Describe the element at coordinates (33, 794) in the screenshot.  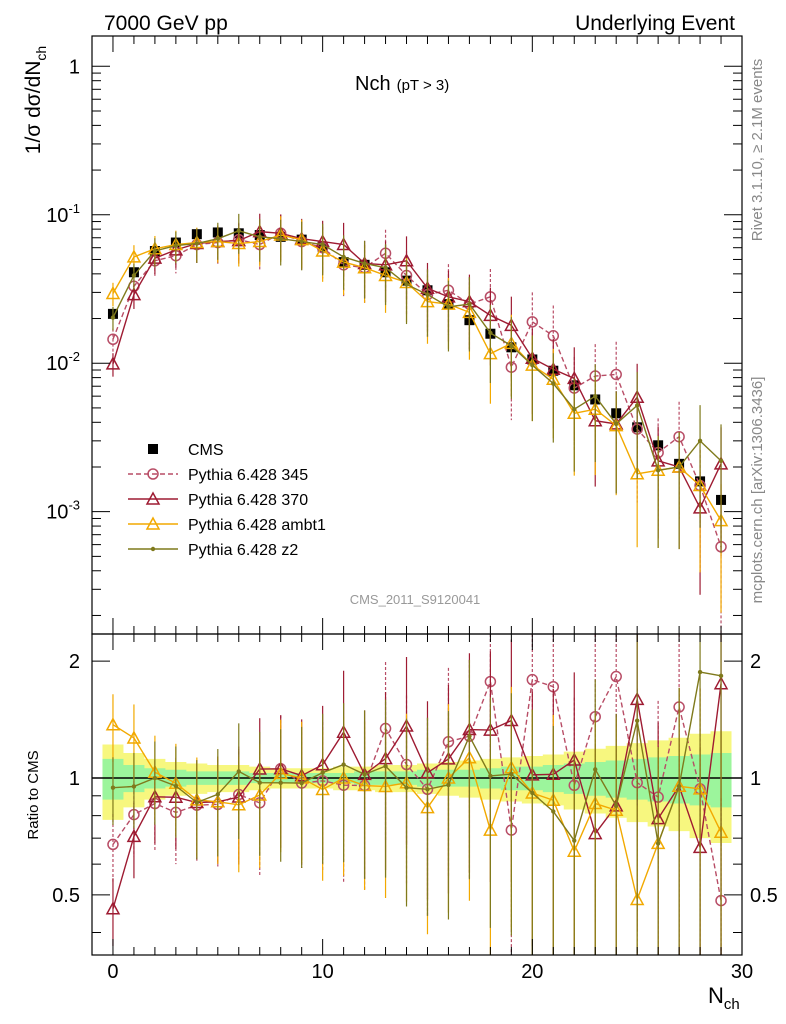
I see `ratio-ylabel: Ratio to CMS` at that location.